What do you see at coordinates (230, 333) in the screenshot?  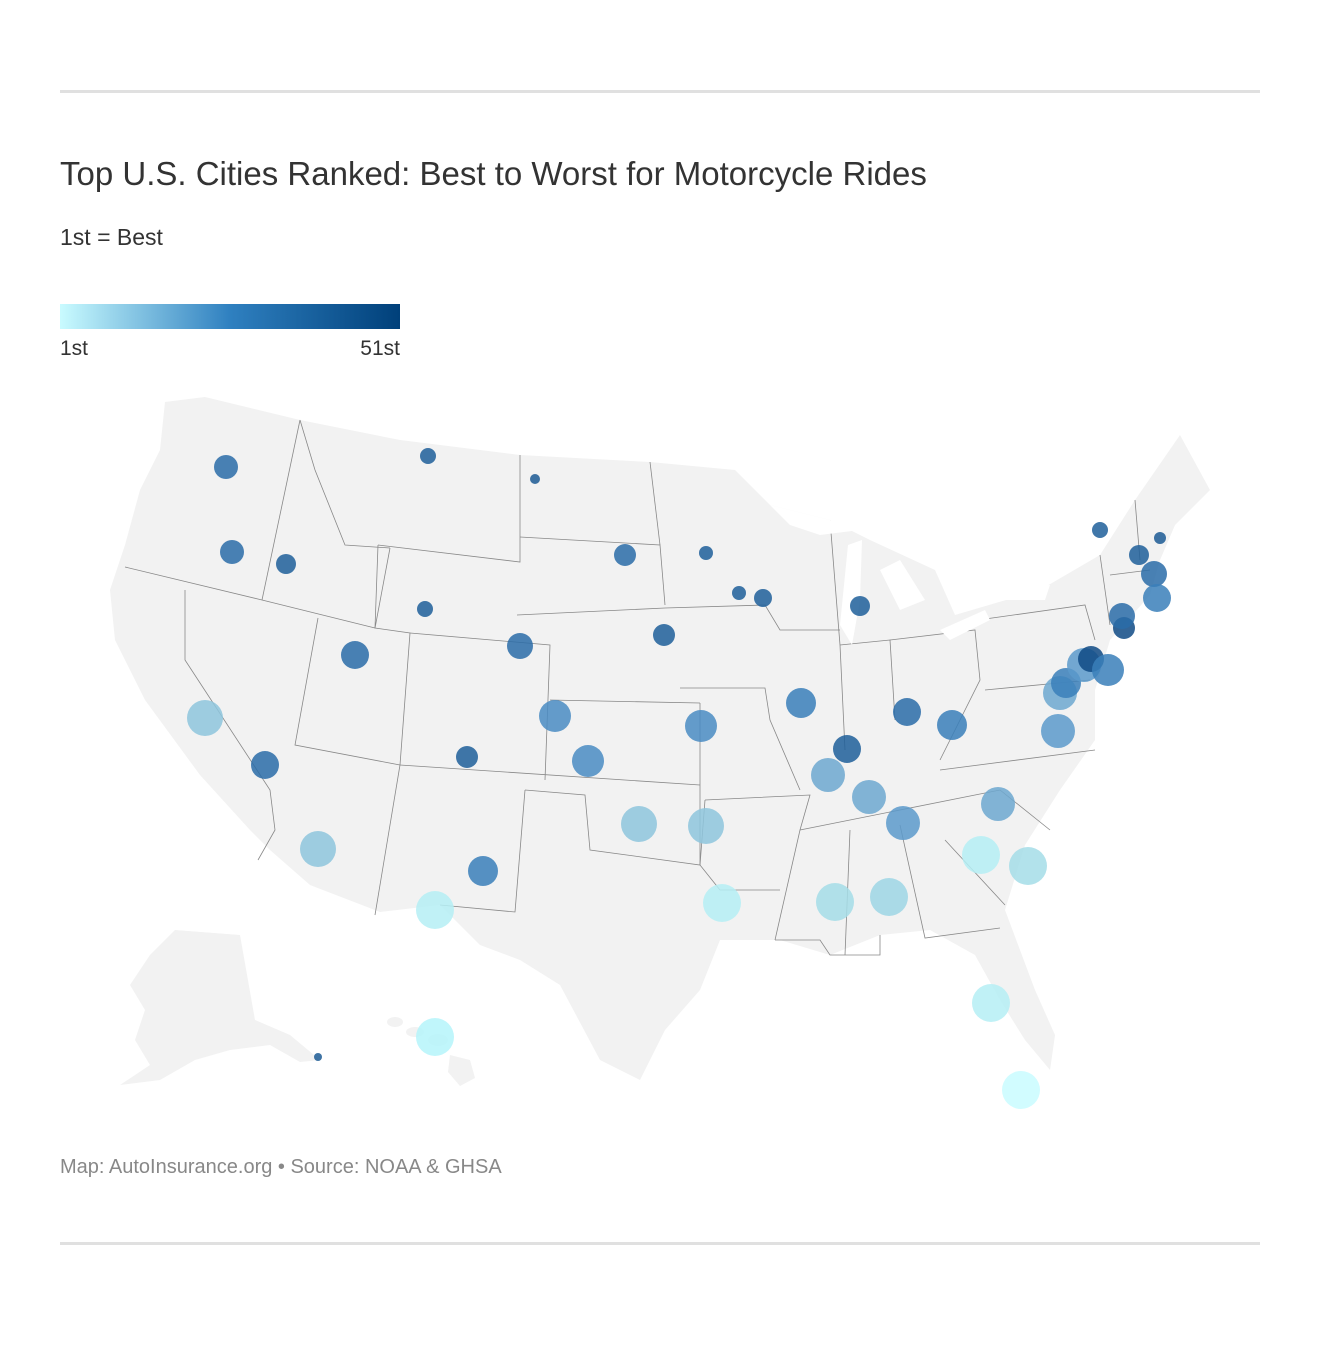 I see `color-legend: 1st 51st` at bounding box center [230, 333].